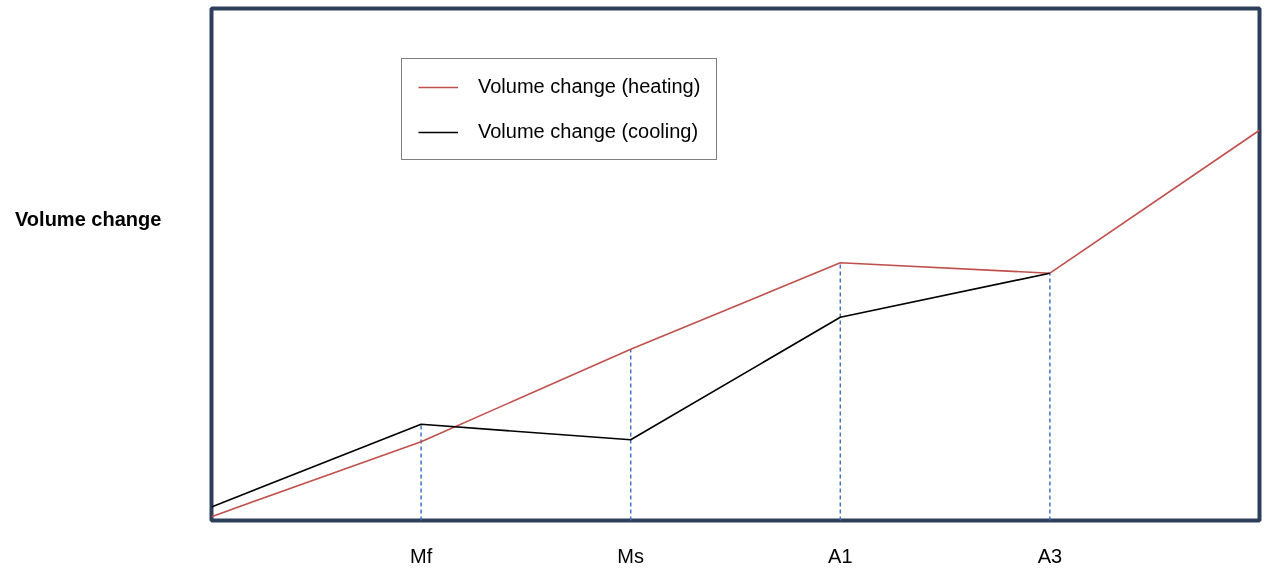 The height and width of the screenshot is (582, 1269). Describe the element at coordinates (589, 86) in the screenshot. I see `legend-label: Volume change (heating)` at that location.